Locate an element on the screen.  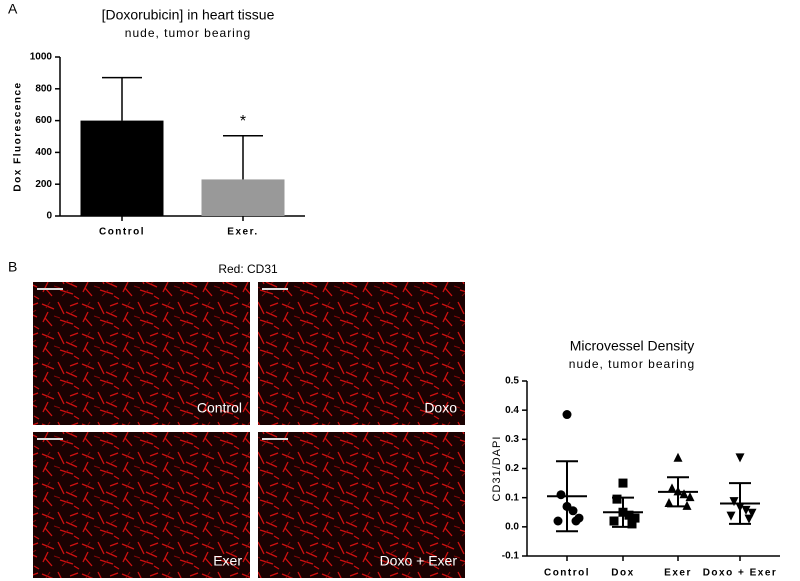
y-tick-label: 600 is located at coordinates (43, 120).